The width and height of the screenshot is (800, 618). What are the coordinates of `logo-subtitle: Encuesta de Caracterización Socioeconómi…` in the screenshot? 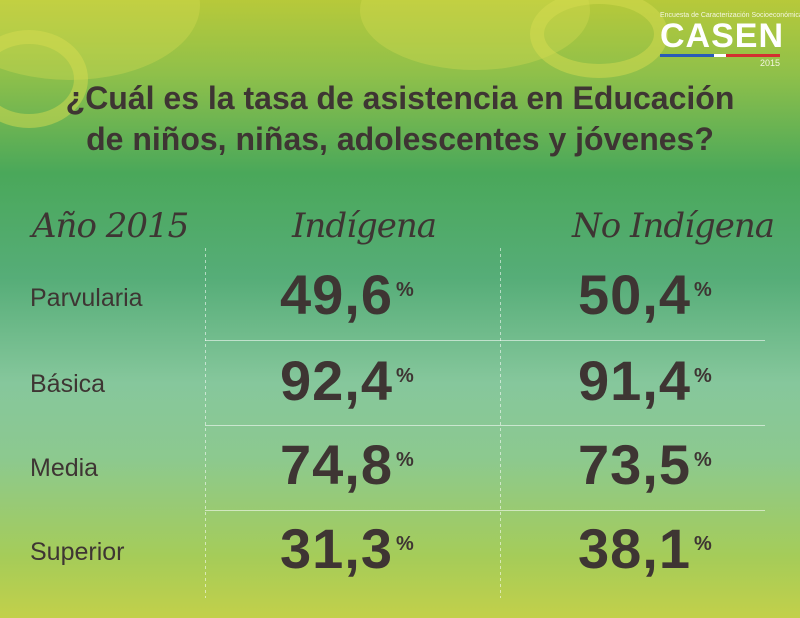 It's located at (730, 15).